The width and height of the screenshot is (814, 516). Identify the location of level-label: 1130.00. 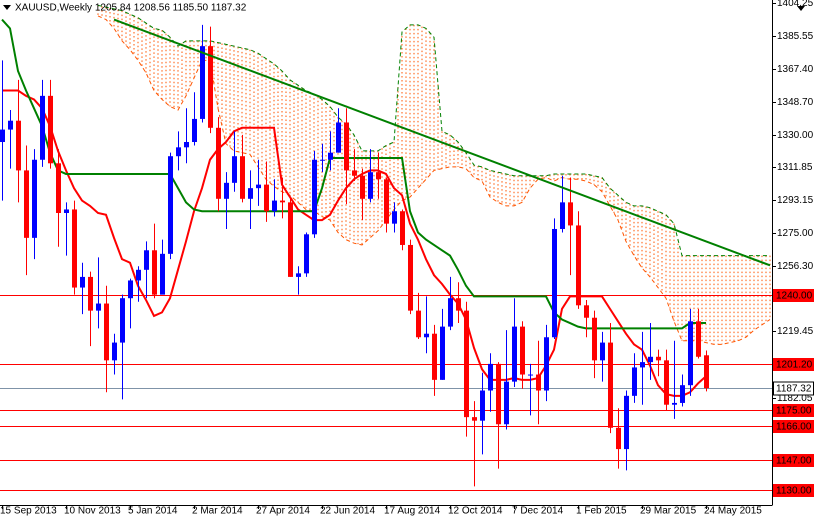
(794, 491).